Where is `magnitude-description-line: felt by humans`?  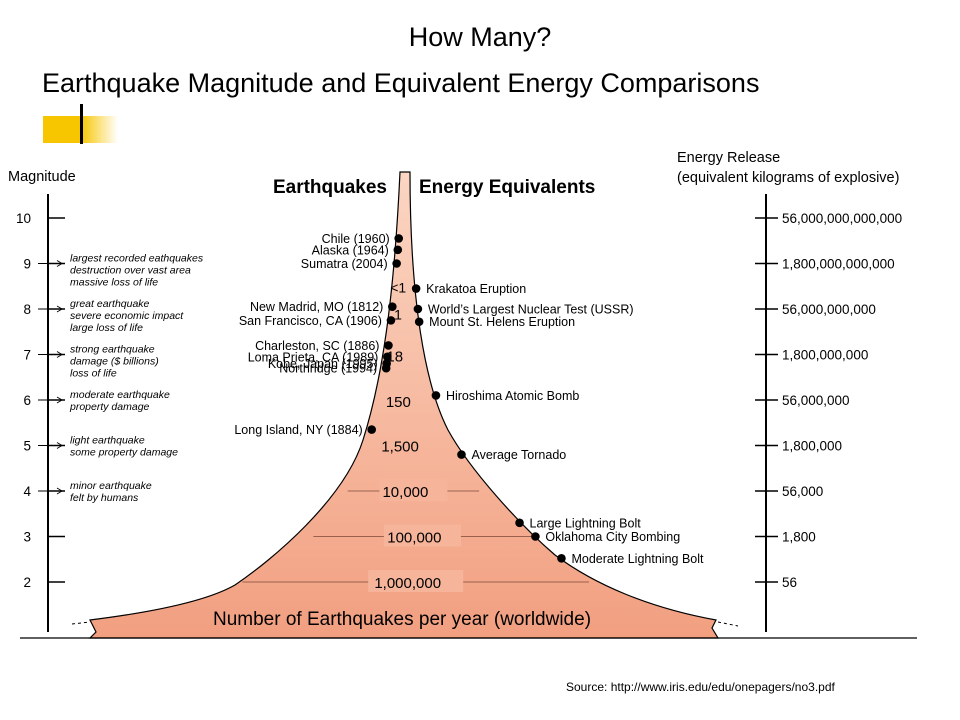
magnitude-description-line: felt by humans is located at coordinates (104, 498).